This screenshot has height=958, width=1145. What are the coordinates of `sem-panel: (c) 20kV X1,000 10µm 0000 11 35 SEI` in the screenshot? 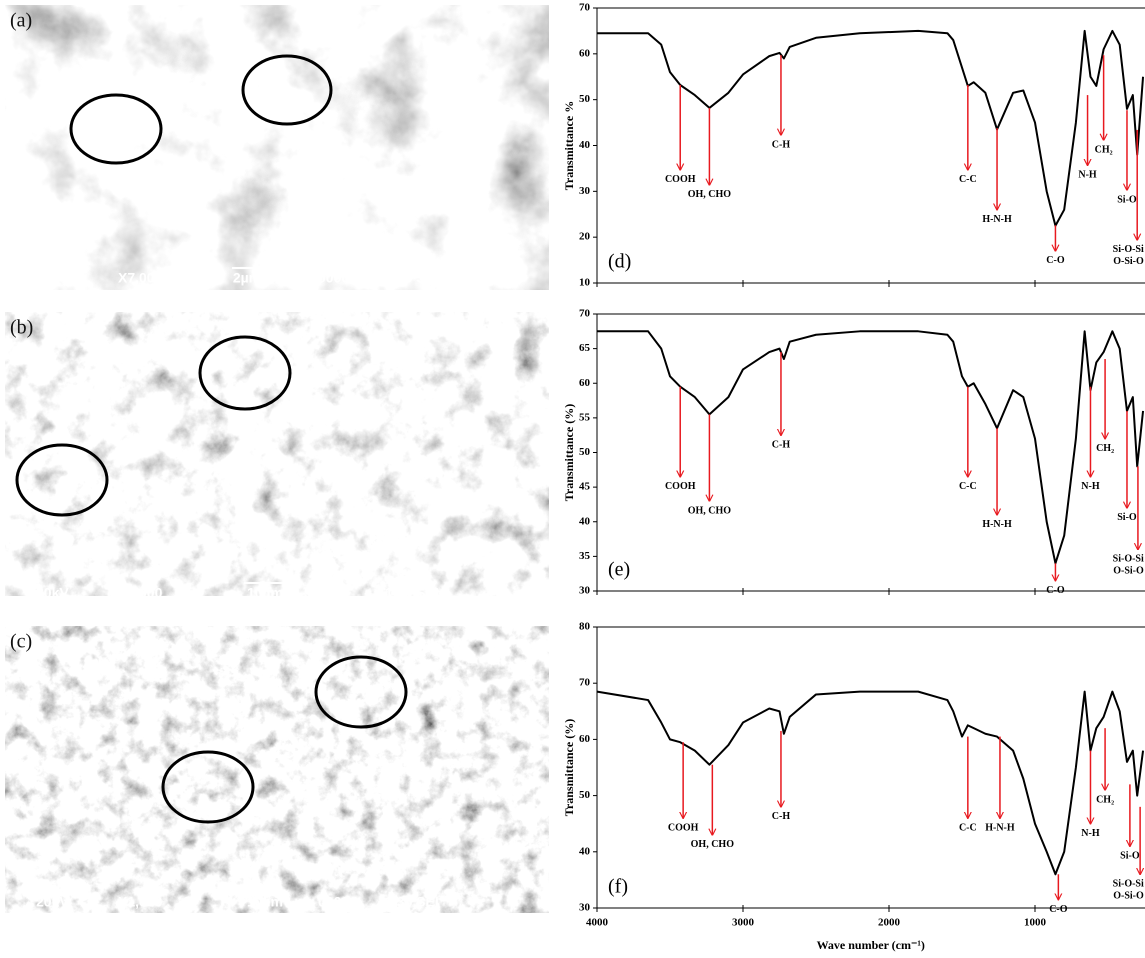 It's located at (277, 769).